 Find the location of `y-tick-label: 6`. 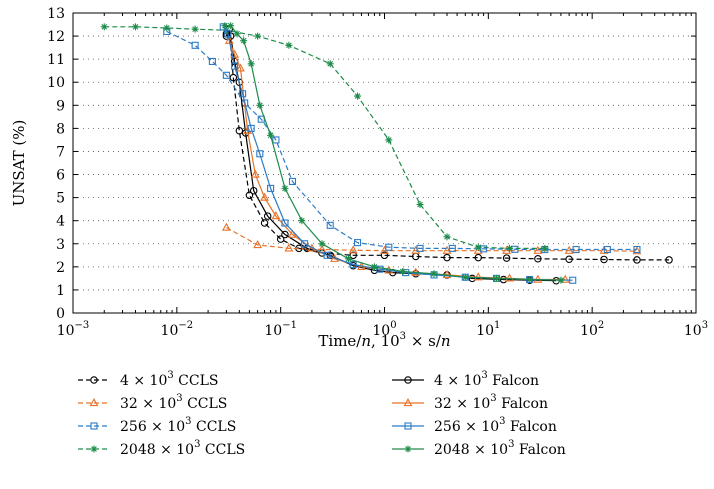

y-tick-label: 6 is located at coordinates (60, 176).